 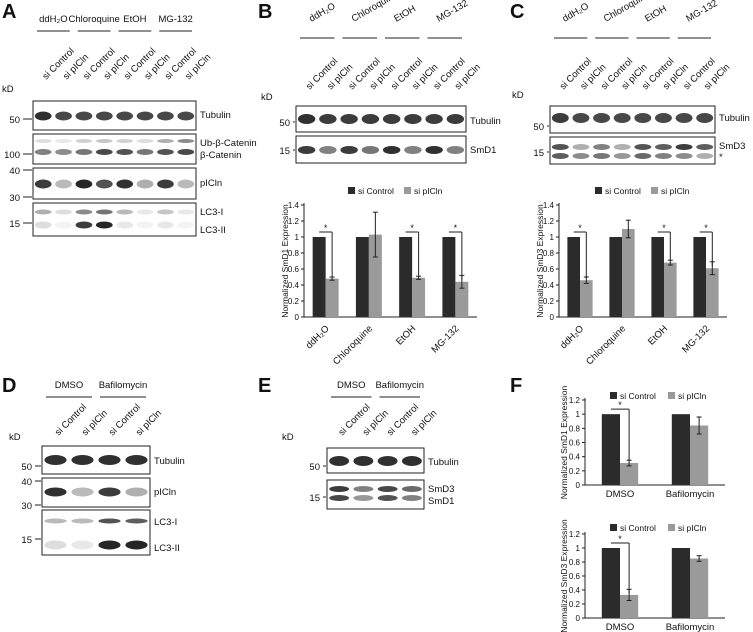 What do you see at coordinates (516, 386) in the screenshot?
I see `panel-label-f: F` at bounding box center [516, 386].